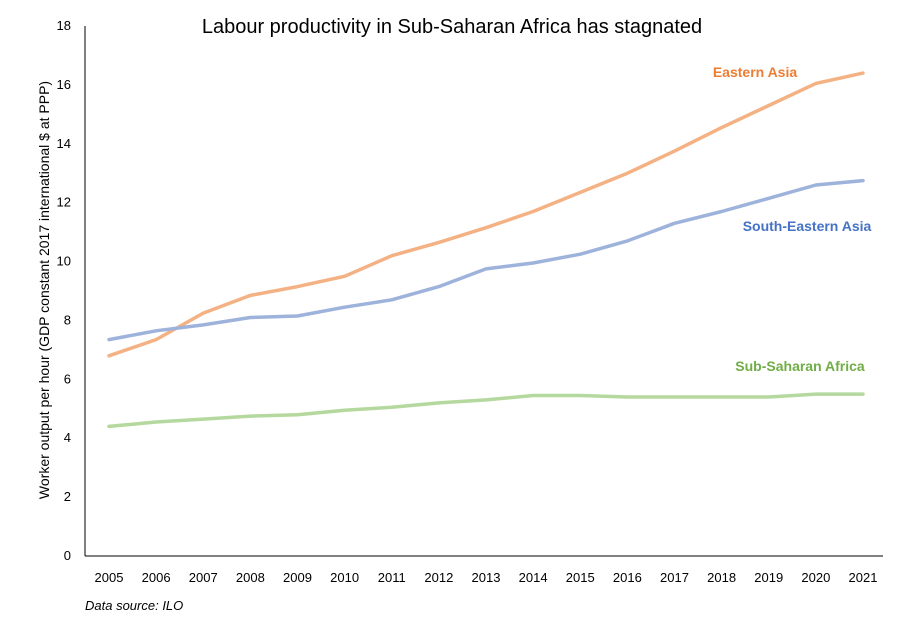 This screenshot has height=626, width=904. Describe the element at coordinates (755, 72) in the screenshot. I see `series-label: Eastern Asia` at that location.